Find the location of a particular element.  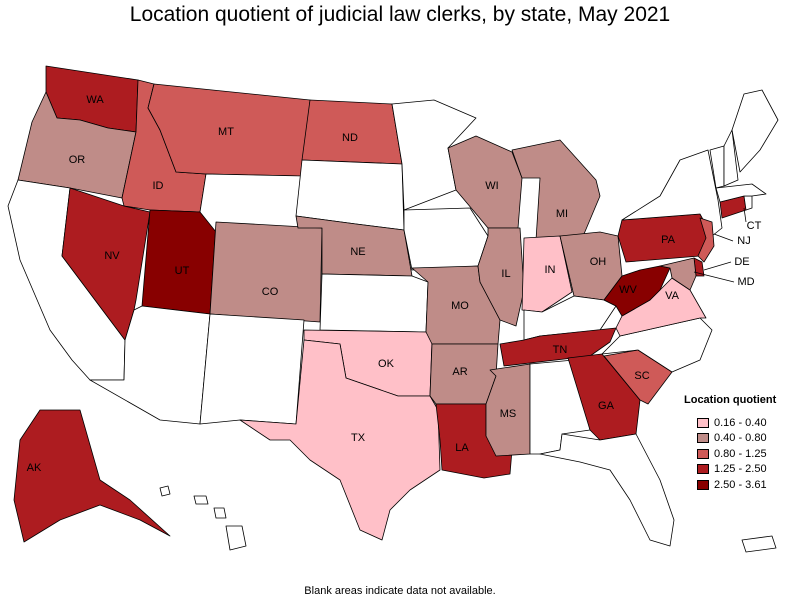

legend-label: 0.80 - 1.25 is located at coordinates (740, 453).